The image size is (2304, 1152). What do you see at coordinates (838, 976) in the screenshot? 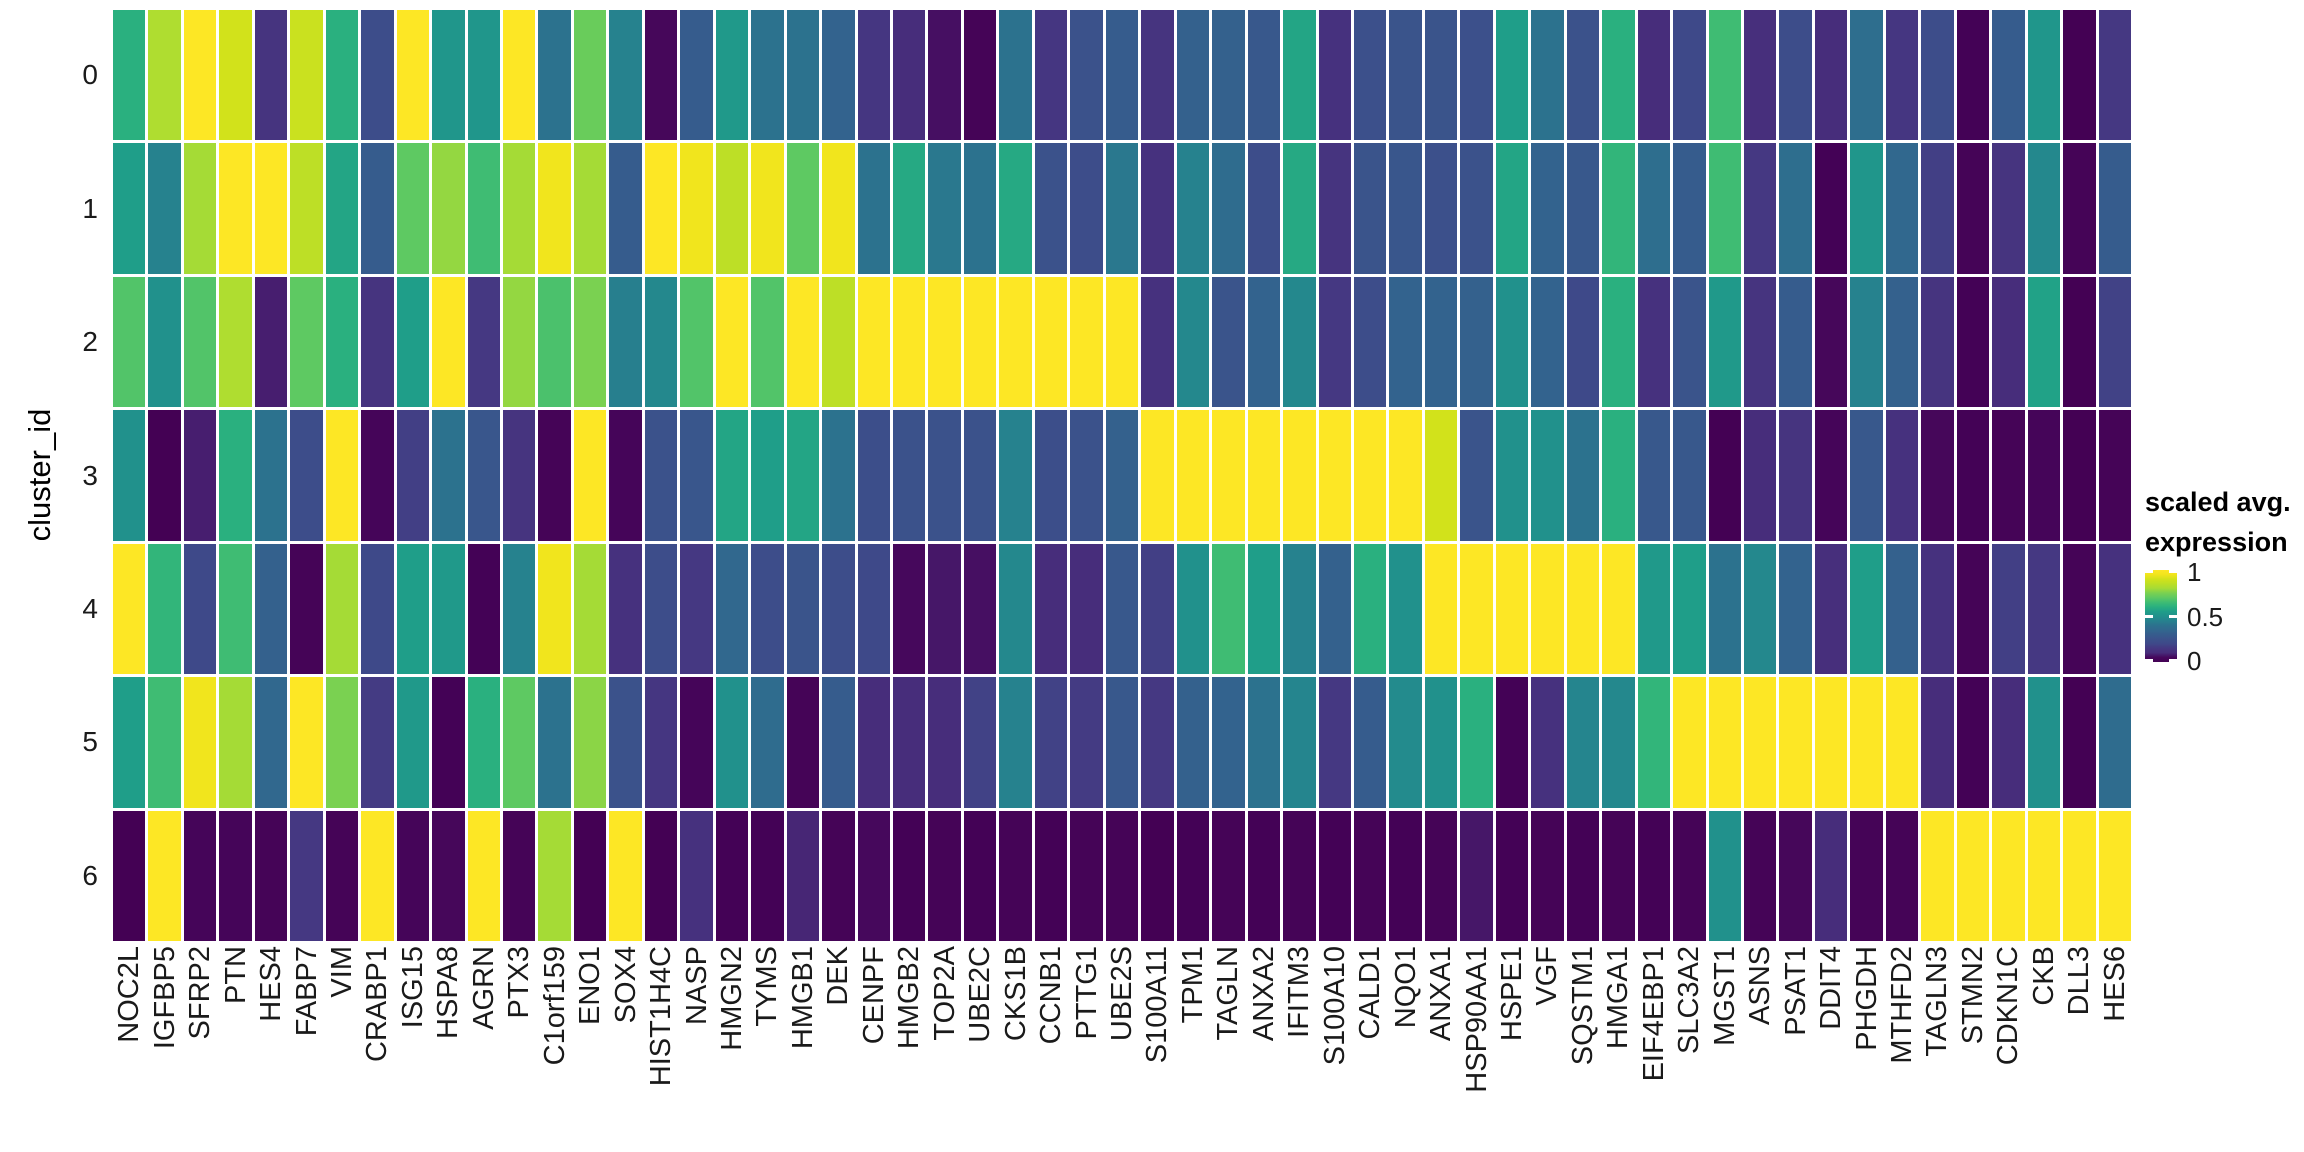
I see `x-tick-label: DEK` at bounding box center [838, 976].